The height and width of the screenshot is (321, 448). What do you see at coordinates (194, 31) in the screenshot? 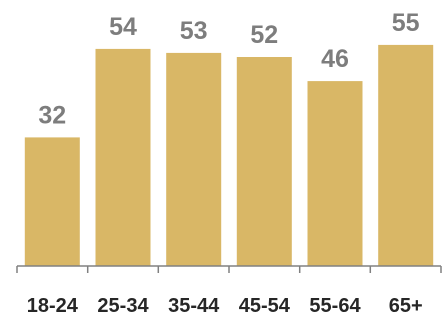
I see `data-label-35-44: 53` at bounding box center [194, 31].